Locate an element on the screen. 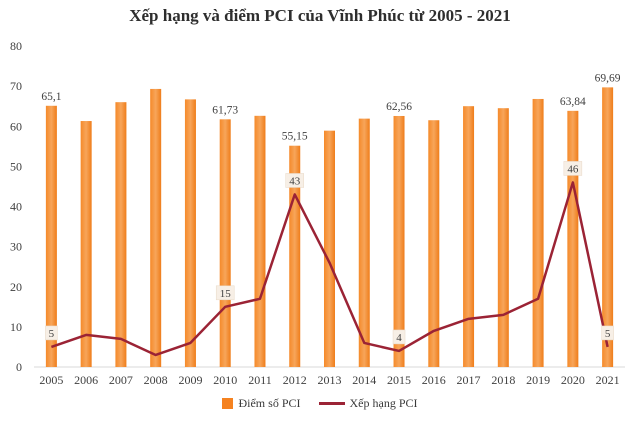 This screenshot has width=640, height=424. x-tick-label: 2018 is located at coordinates (503, 380).